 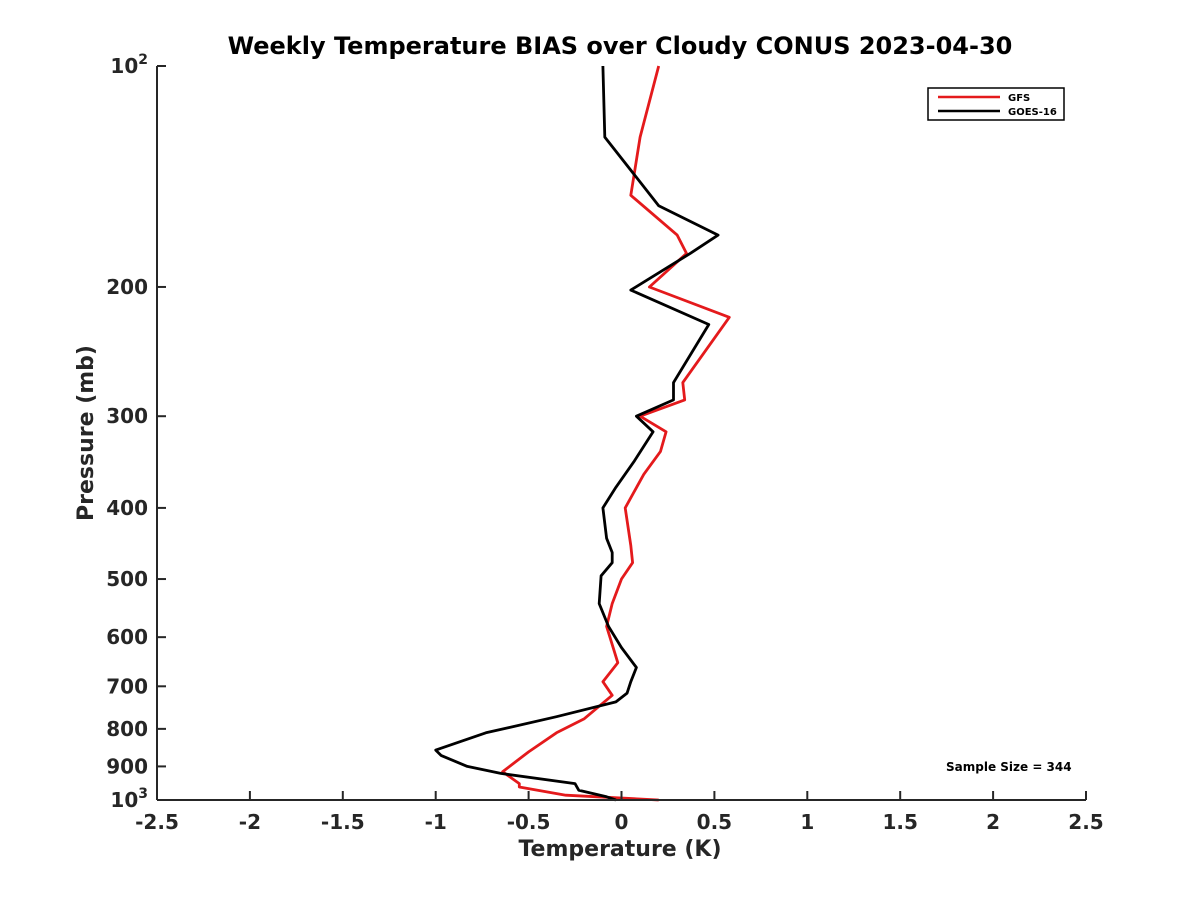 I want to click on x-tick-label: -1.5, so click(x=343, y=822).